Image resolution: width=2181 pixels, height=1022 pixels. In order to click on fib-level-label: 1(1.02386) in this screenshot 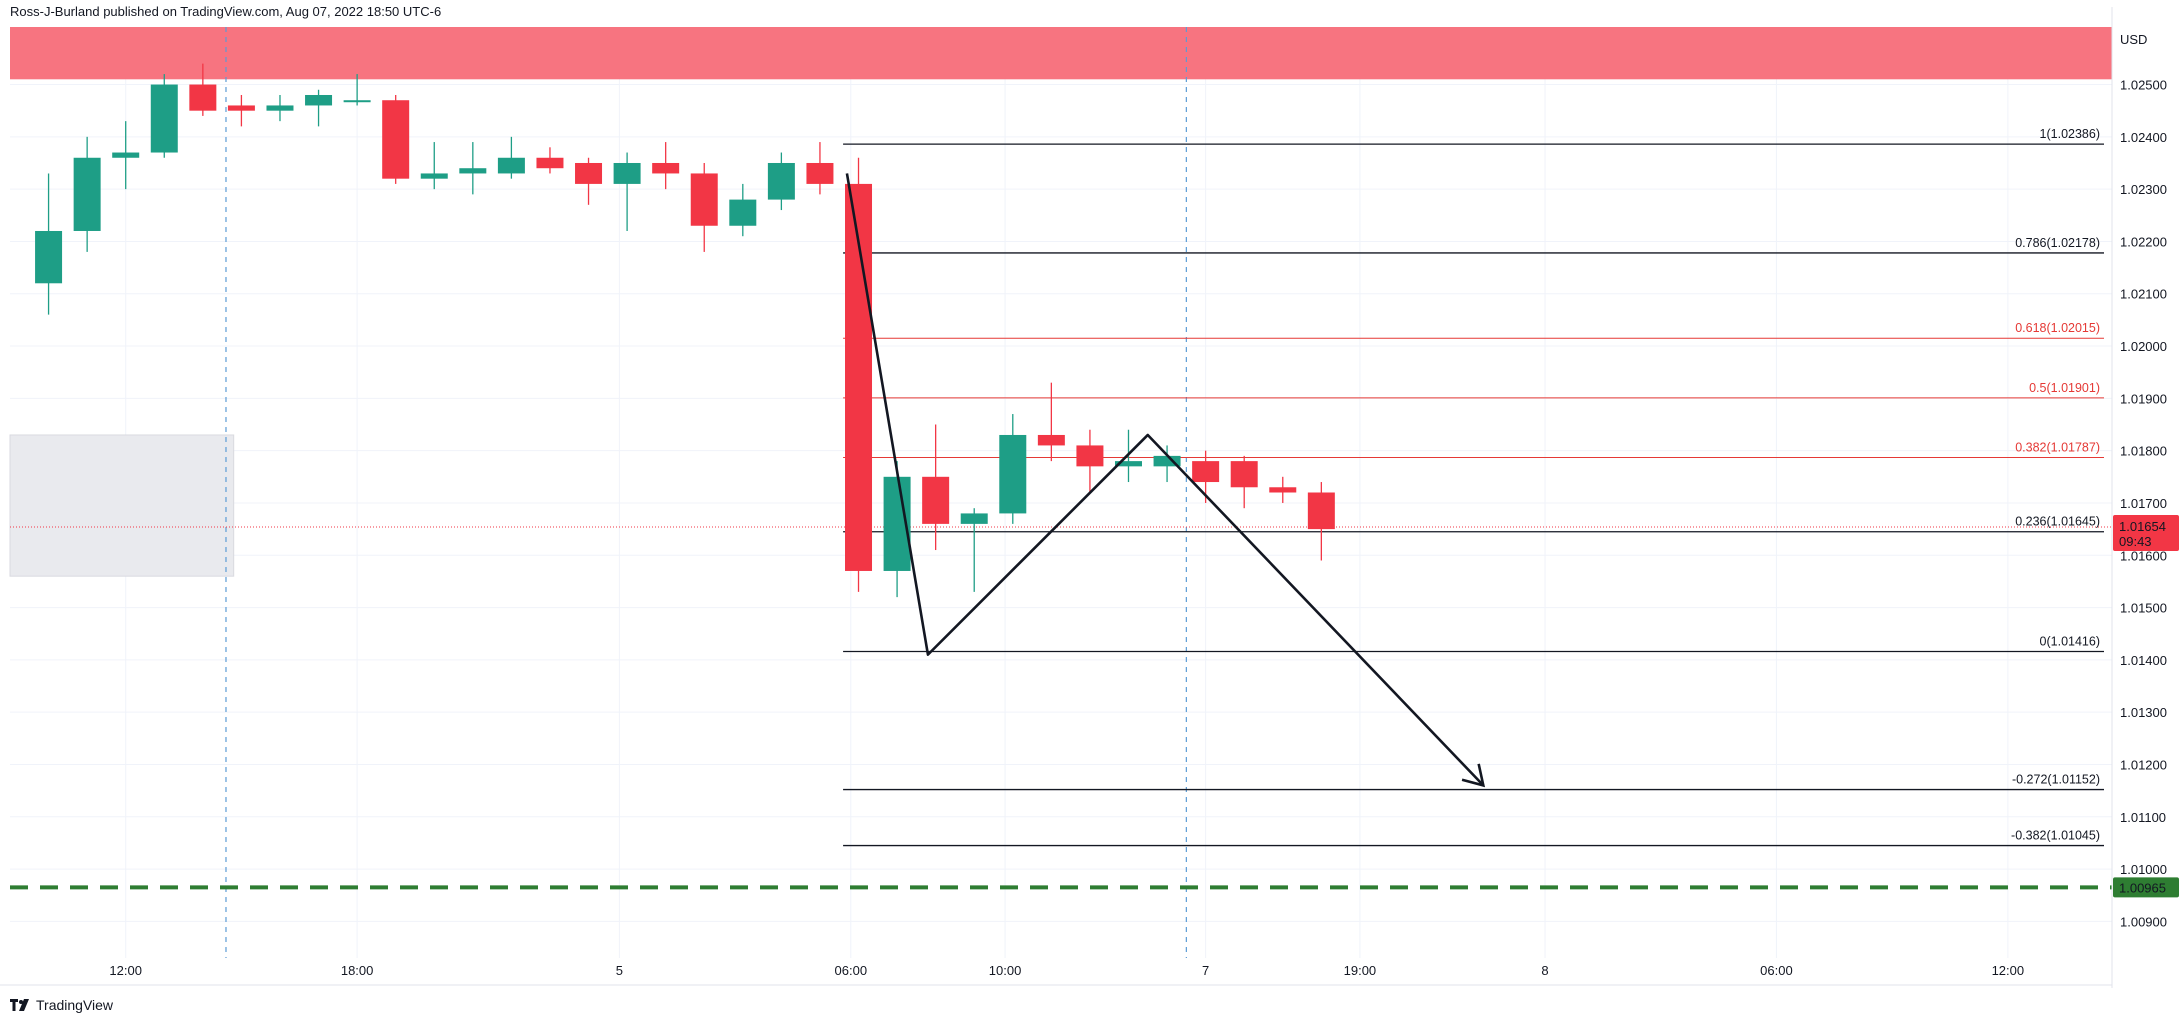, I will do `click(2070, 134)`.